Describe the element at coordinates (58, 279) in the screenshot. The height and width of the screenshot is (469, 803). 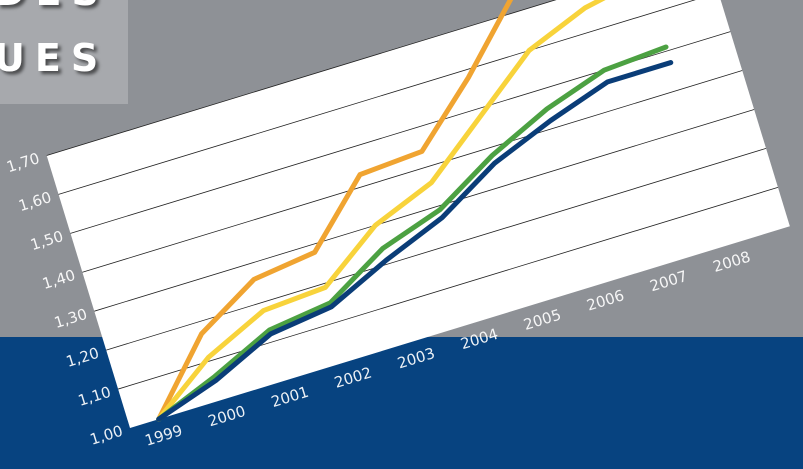
I see `y-tick-label: 1,40` at that location.